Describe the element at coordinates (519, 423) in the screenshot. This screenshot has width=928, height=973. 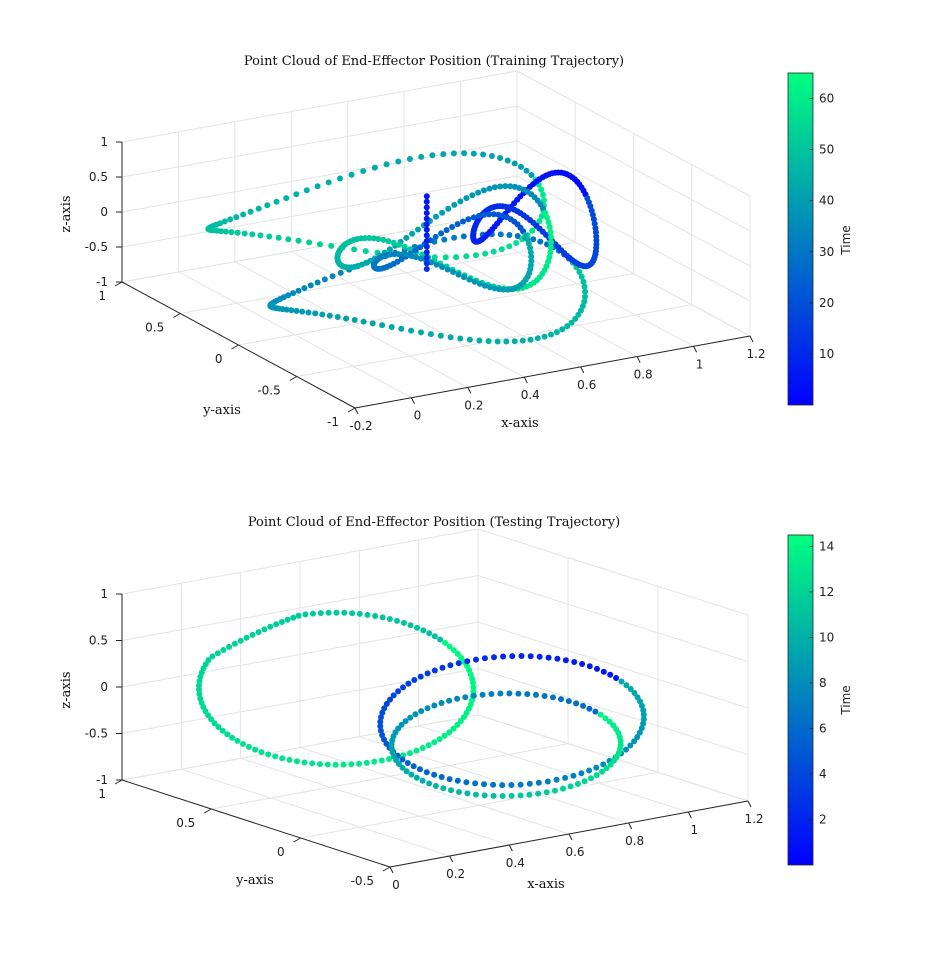
I see `x-axis-label: x-axis` at that location.